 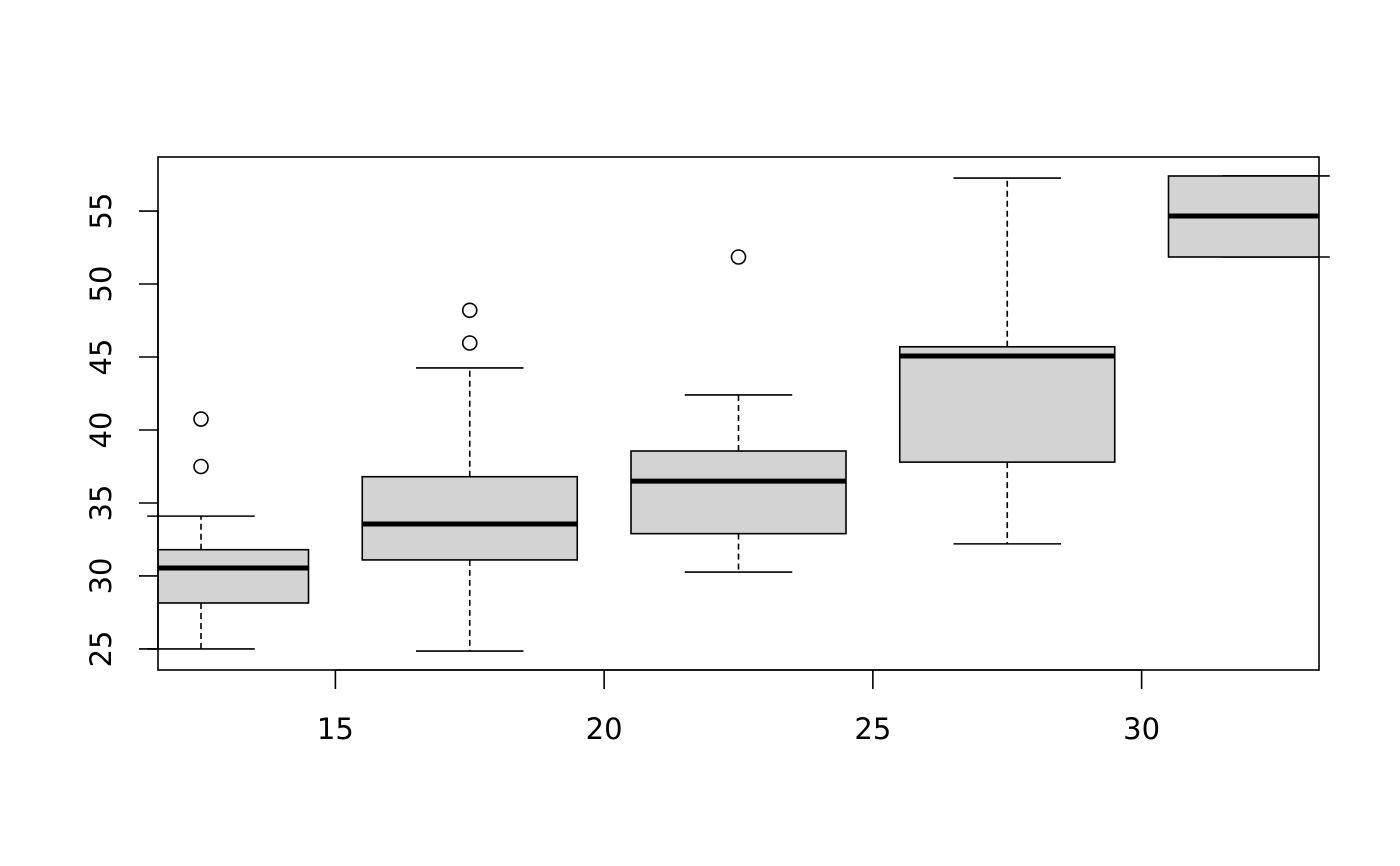 What do you see at coordinates (335, 729) in the screenshot?
I see `x-tick-label: 15` at bounding box center [335, 729].